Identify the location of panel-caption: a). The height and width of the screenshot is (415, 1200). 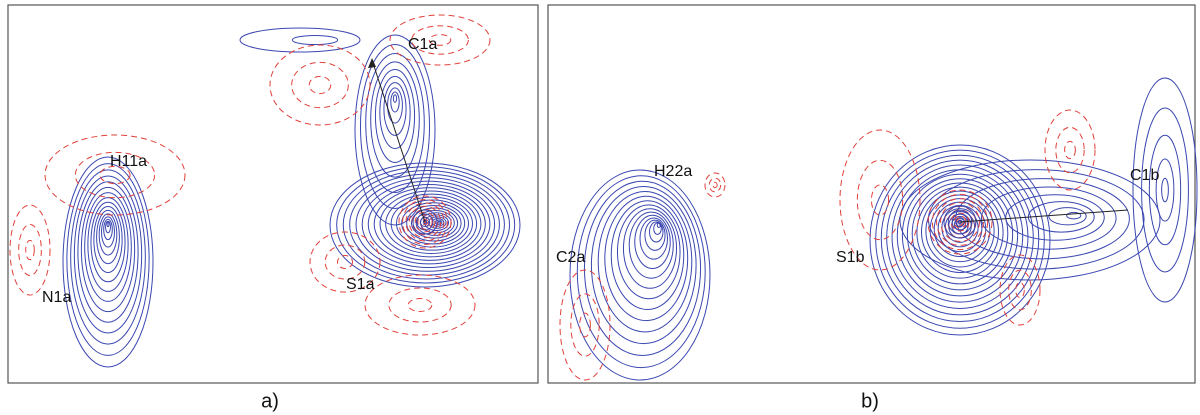
(270, 401).